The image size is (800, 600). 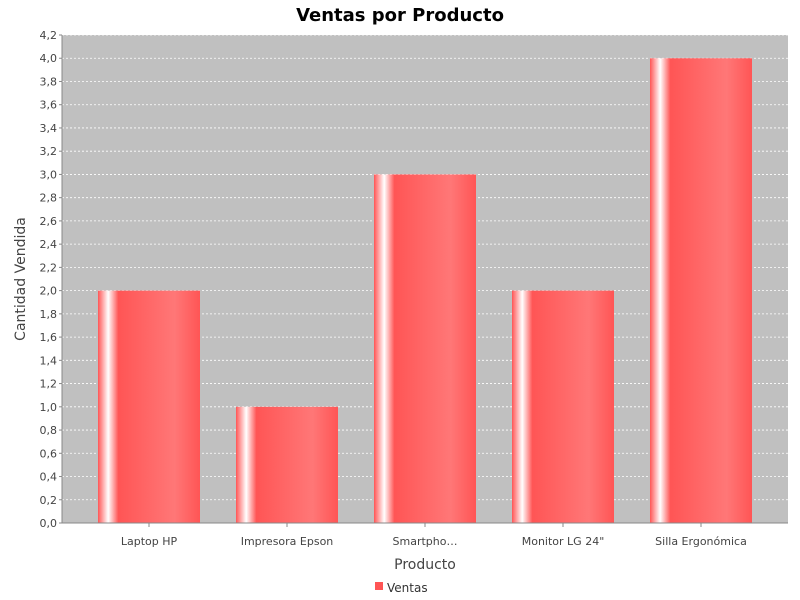 I want to click on y-tick-label: 3,8, so click(x=49, y=81).